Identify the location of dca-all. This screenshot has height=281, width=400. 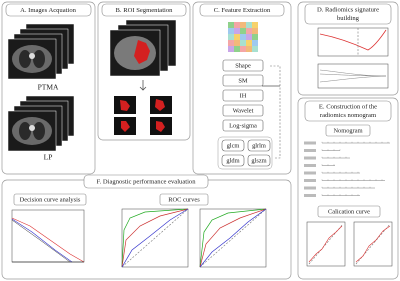
(41, 241).